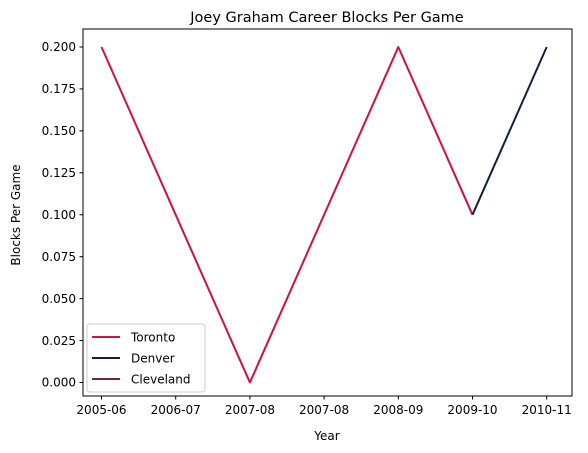  What do you see at coordinates (509, 131) in the screenshot?
I see `series-line-denver` at bounding box center [509, 131].